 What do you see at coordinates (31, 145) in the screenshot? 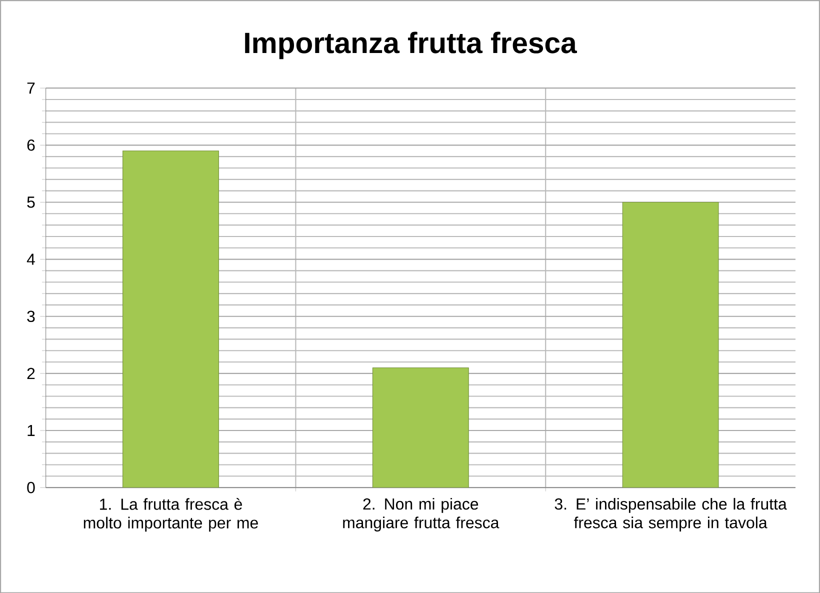
I see `y-tick-label: 6` at bounding box center [31, 145].